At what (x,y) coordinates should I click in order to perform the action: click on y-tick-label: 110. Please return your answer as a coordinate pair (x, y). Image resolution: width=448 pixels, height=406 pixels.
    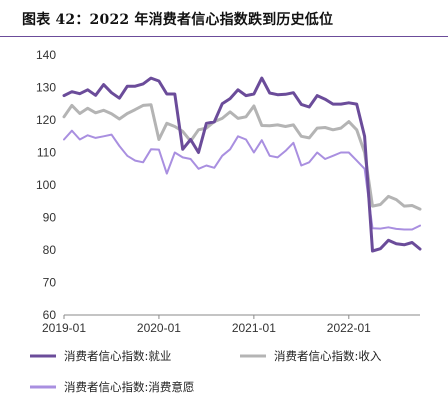
    Looking at the image, I should click on (46, 153).